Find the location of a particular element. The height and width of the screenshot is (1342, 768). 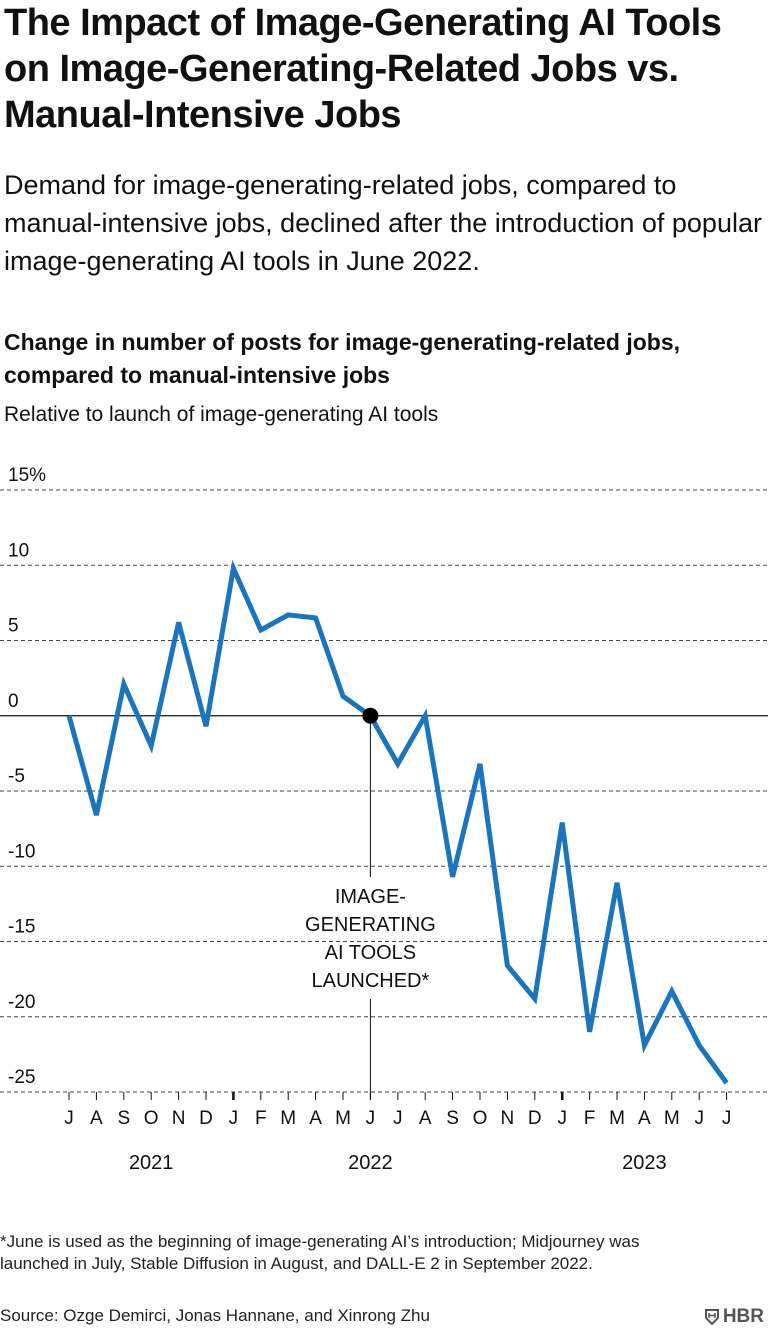

shield-icon is located at coordinates (711, 1317).